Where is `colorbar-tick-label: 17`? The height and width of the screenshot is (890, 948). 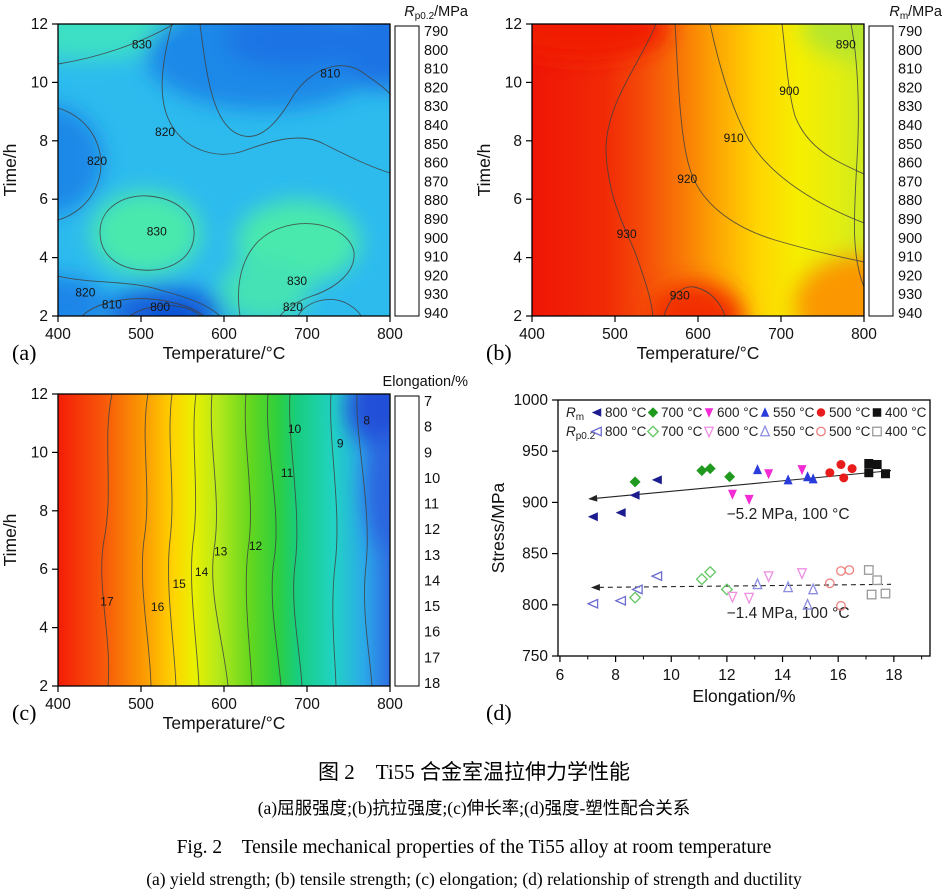 colorbar-tick-label: 17 is located at coordinates (432, 658).